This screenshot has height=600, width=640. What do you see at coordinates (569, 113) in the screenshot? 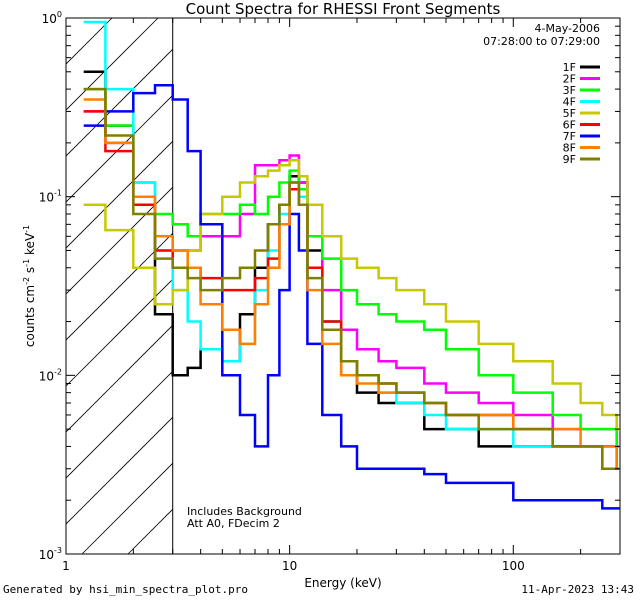
I see `legend-label-5f: 5F` at bounding box center [569, 113].